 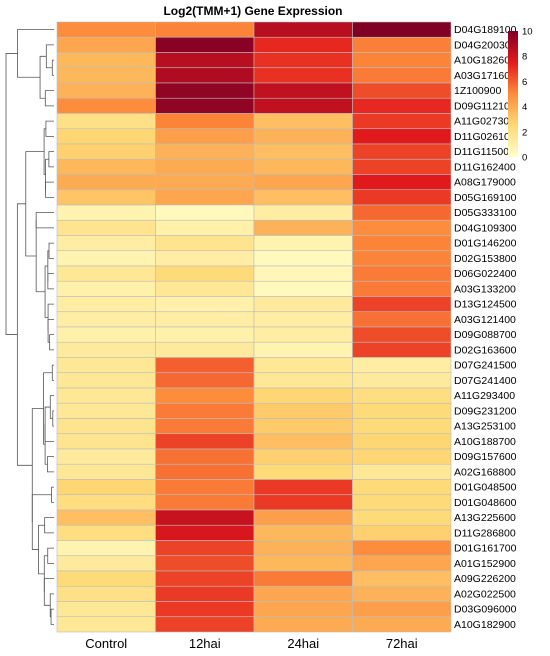 What do you see at coordinates (485, 549) in the screenshot?
I see `row-label: D01G161700` at bounding box center [485, 549].